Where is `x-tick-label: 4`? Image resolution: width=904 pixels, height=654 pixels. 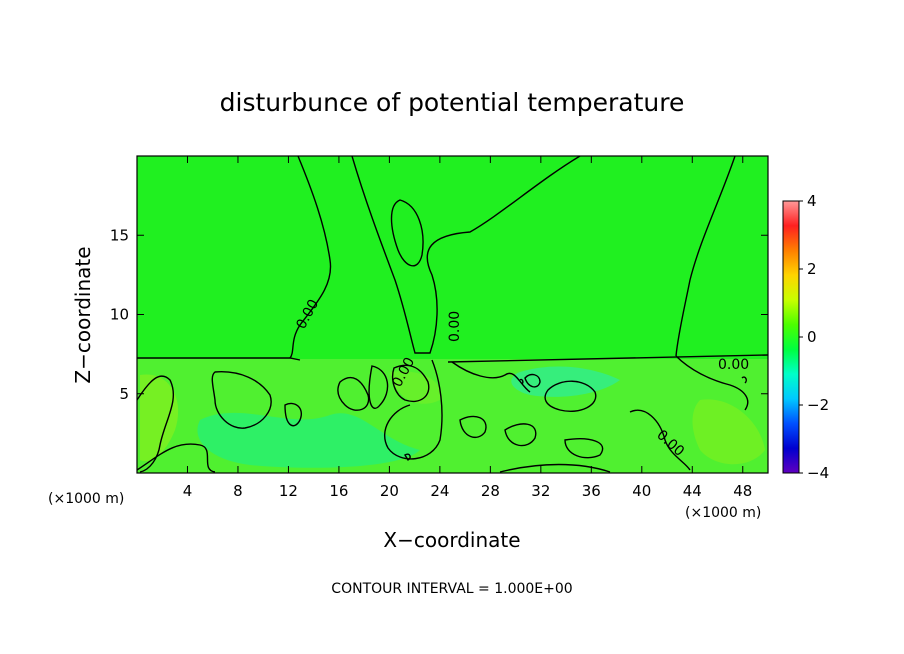
x-tick-label: 4 is located at coordinates (188, 491).